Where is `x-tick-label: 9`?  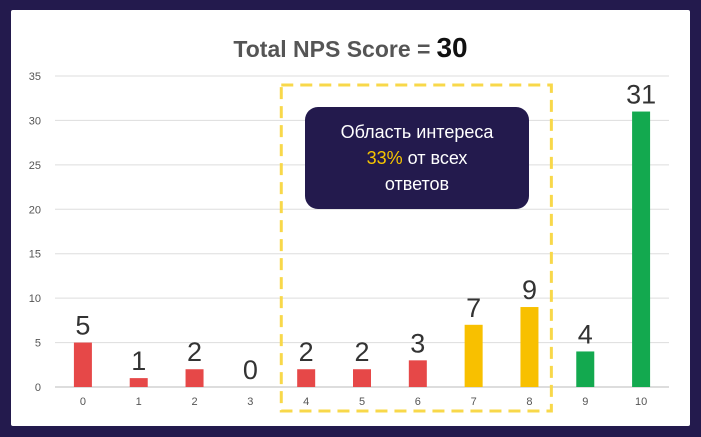
x-tick-label: 9 is located at coordinates (585, 402).